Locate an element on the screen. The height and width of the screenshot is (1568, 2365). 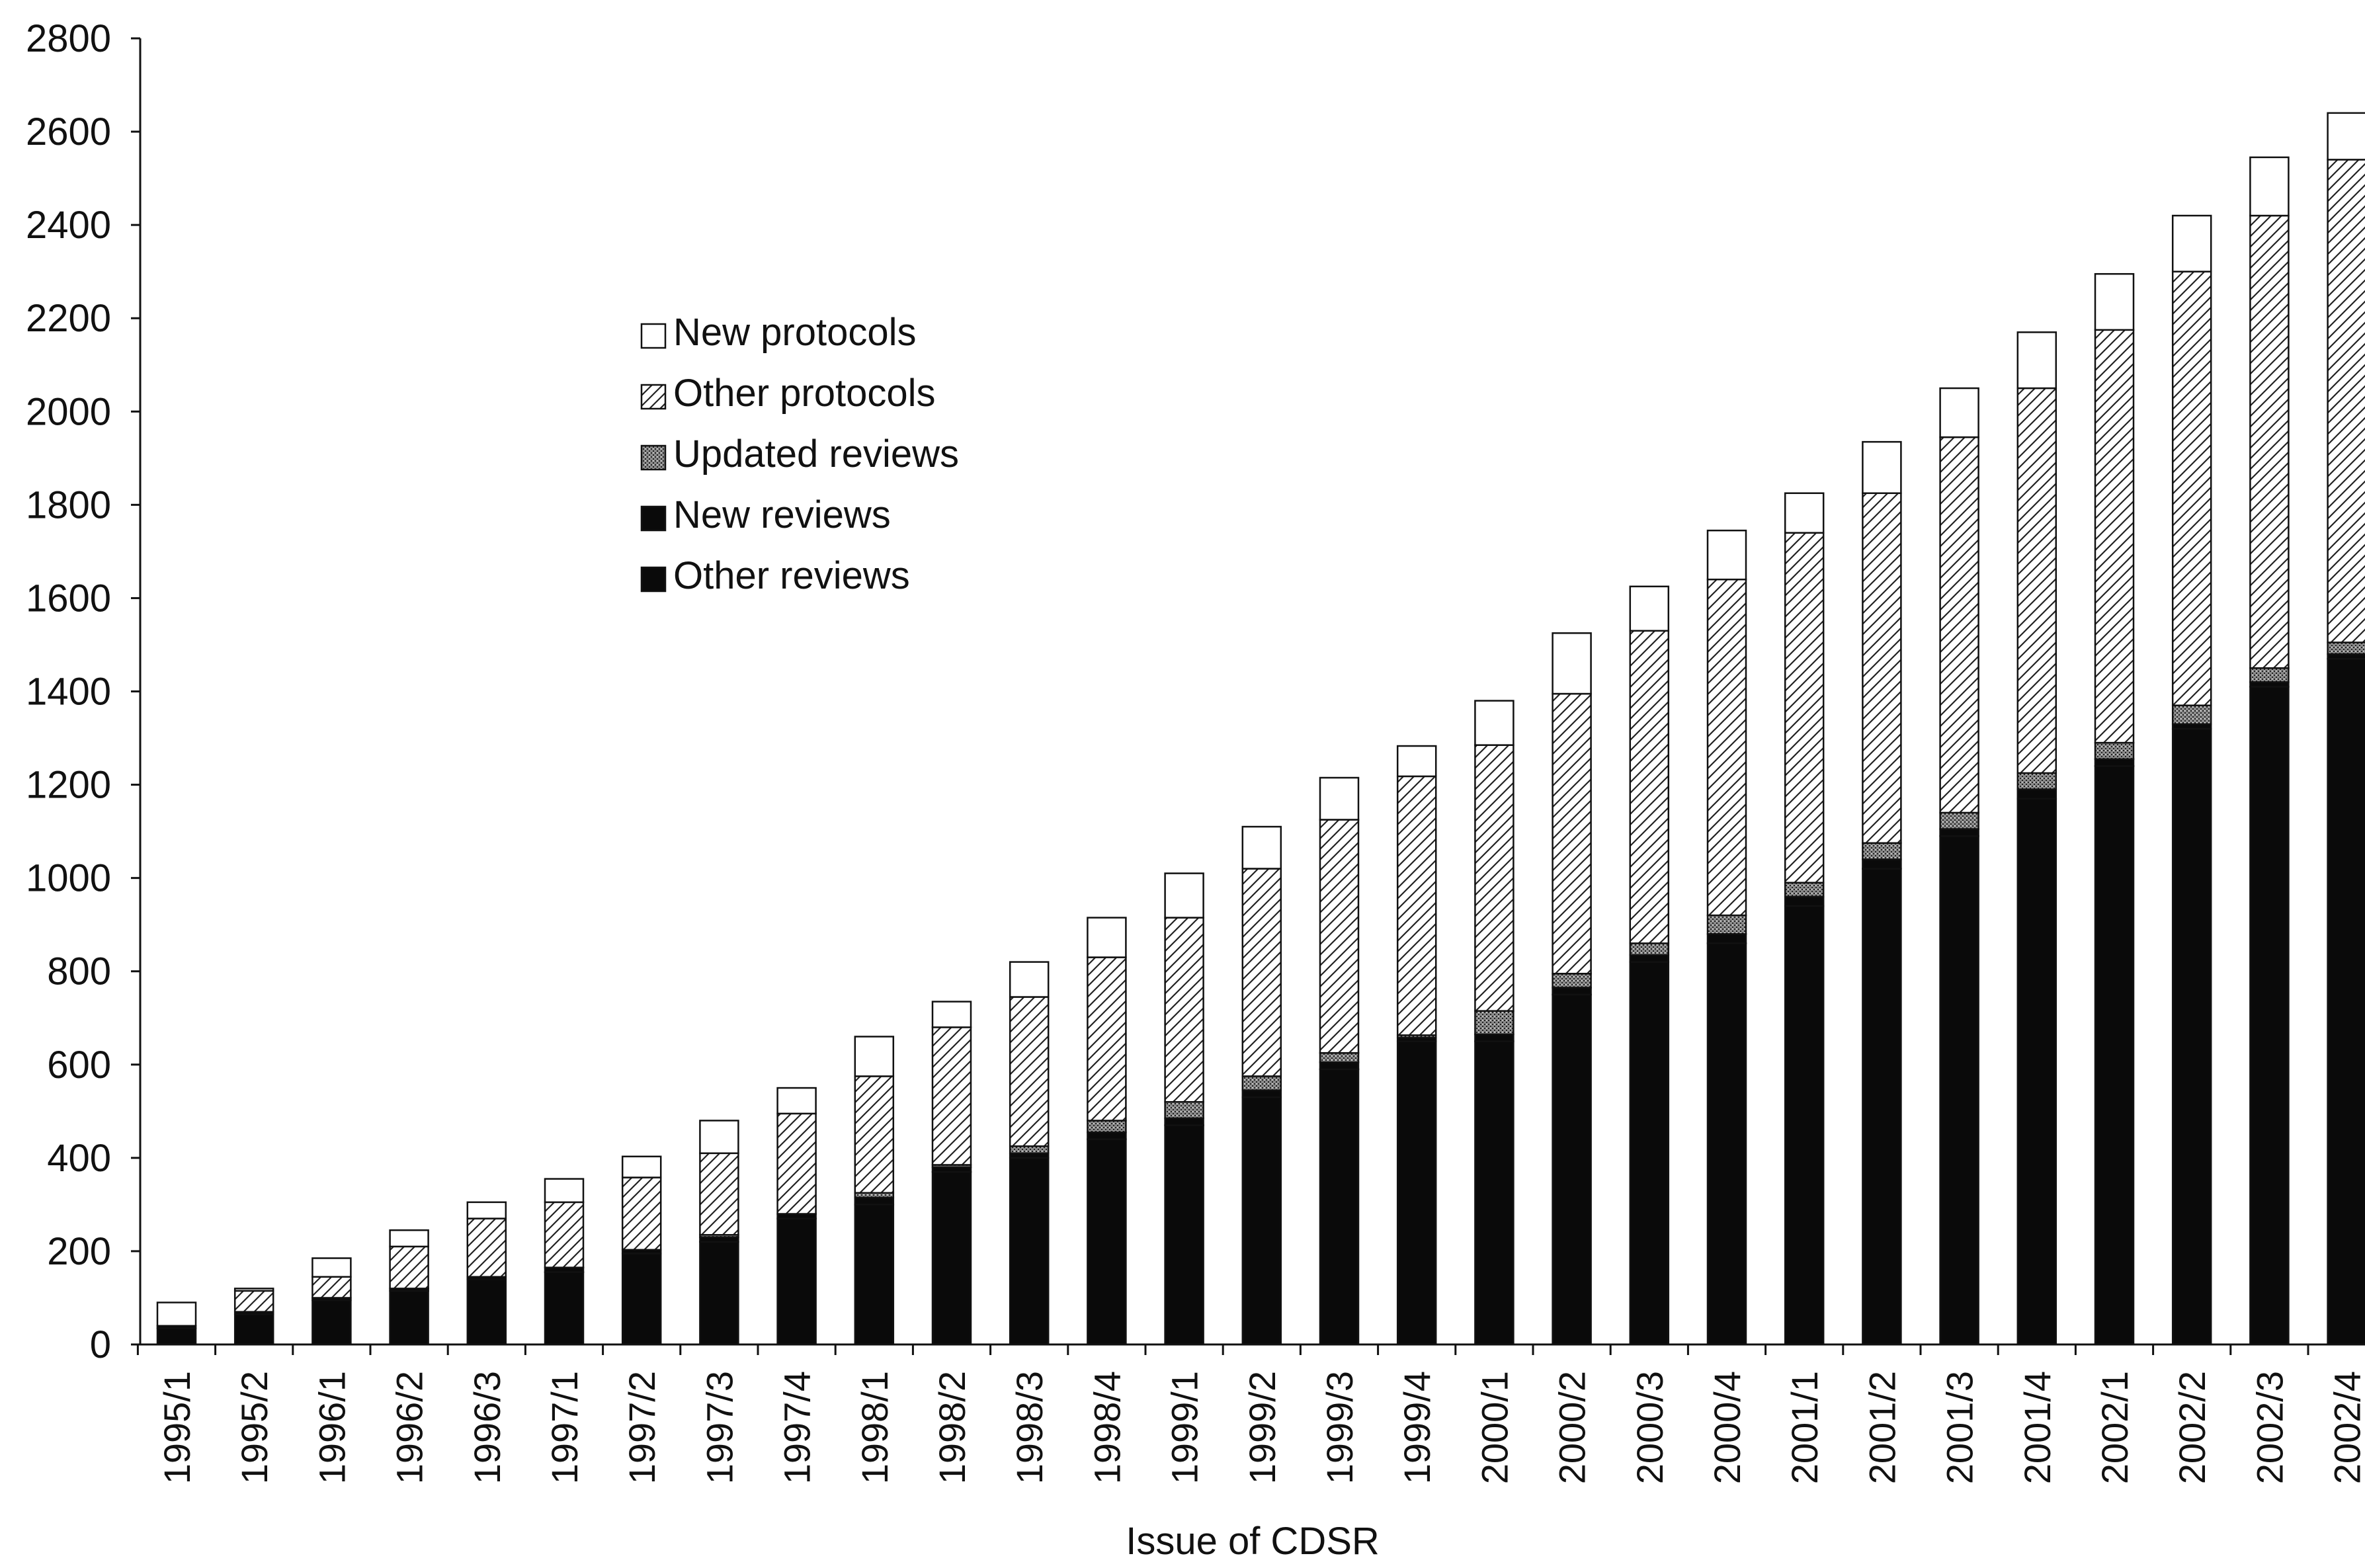
x-tick-label: 1995/2 is located at coordinates (254, 1427).